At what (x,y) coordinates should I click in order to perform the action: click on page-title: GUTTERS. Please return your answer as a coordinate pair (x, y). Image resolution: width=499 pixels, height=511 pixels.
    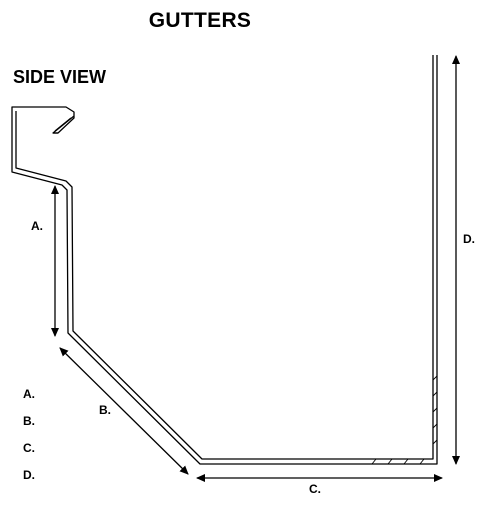
    Looking at the image, I should click on (200, 20).